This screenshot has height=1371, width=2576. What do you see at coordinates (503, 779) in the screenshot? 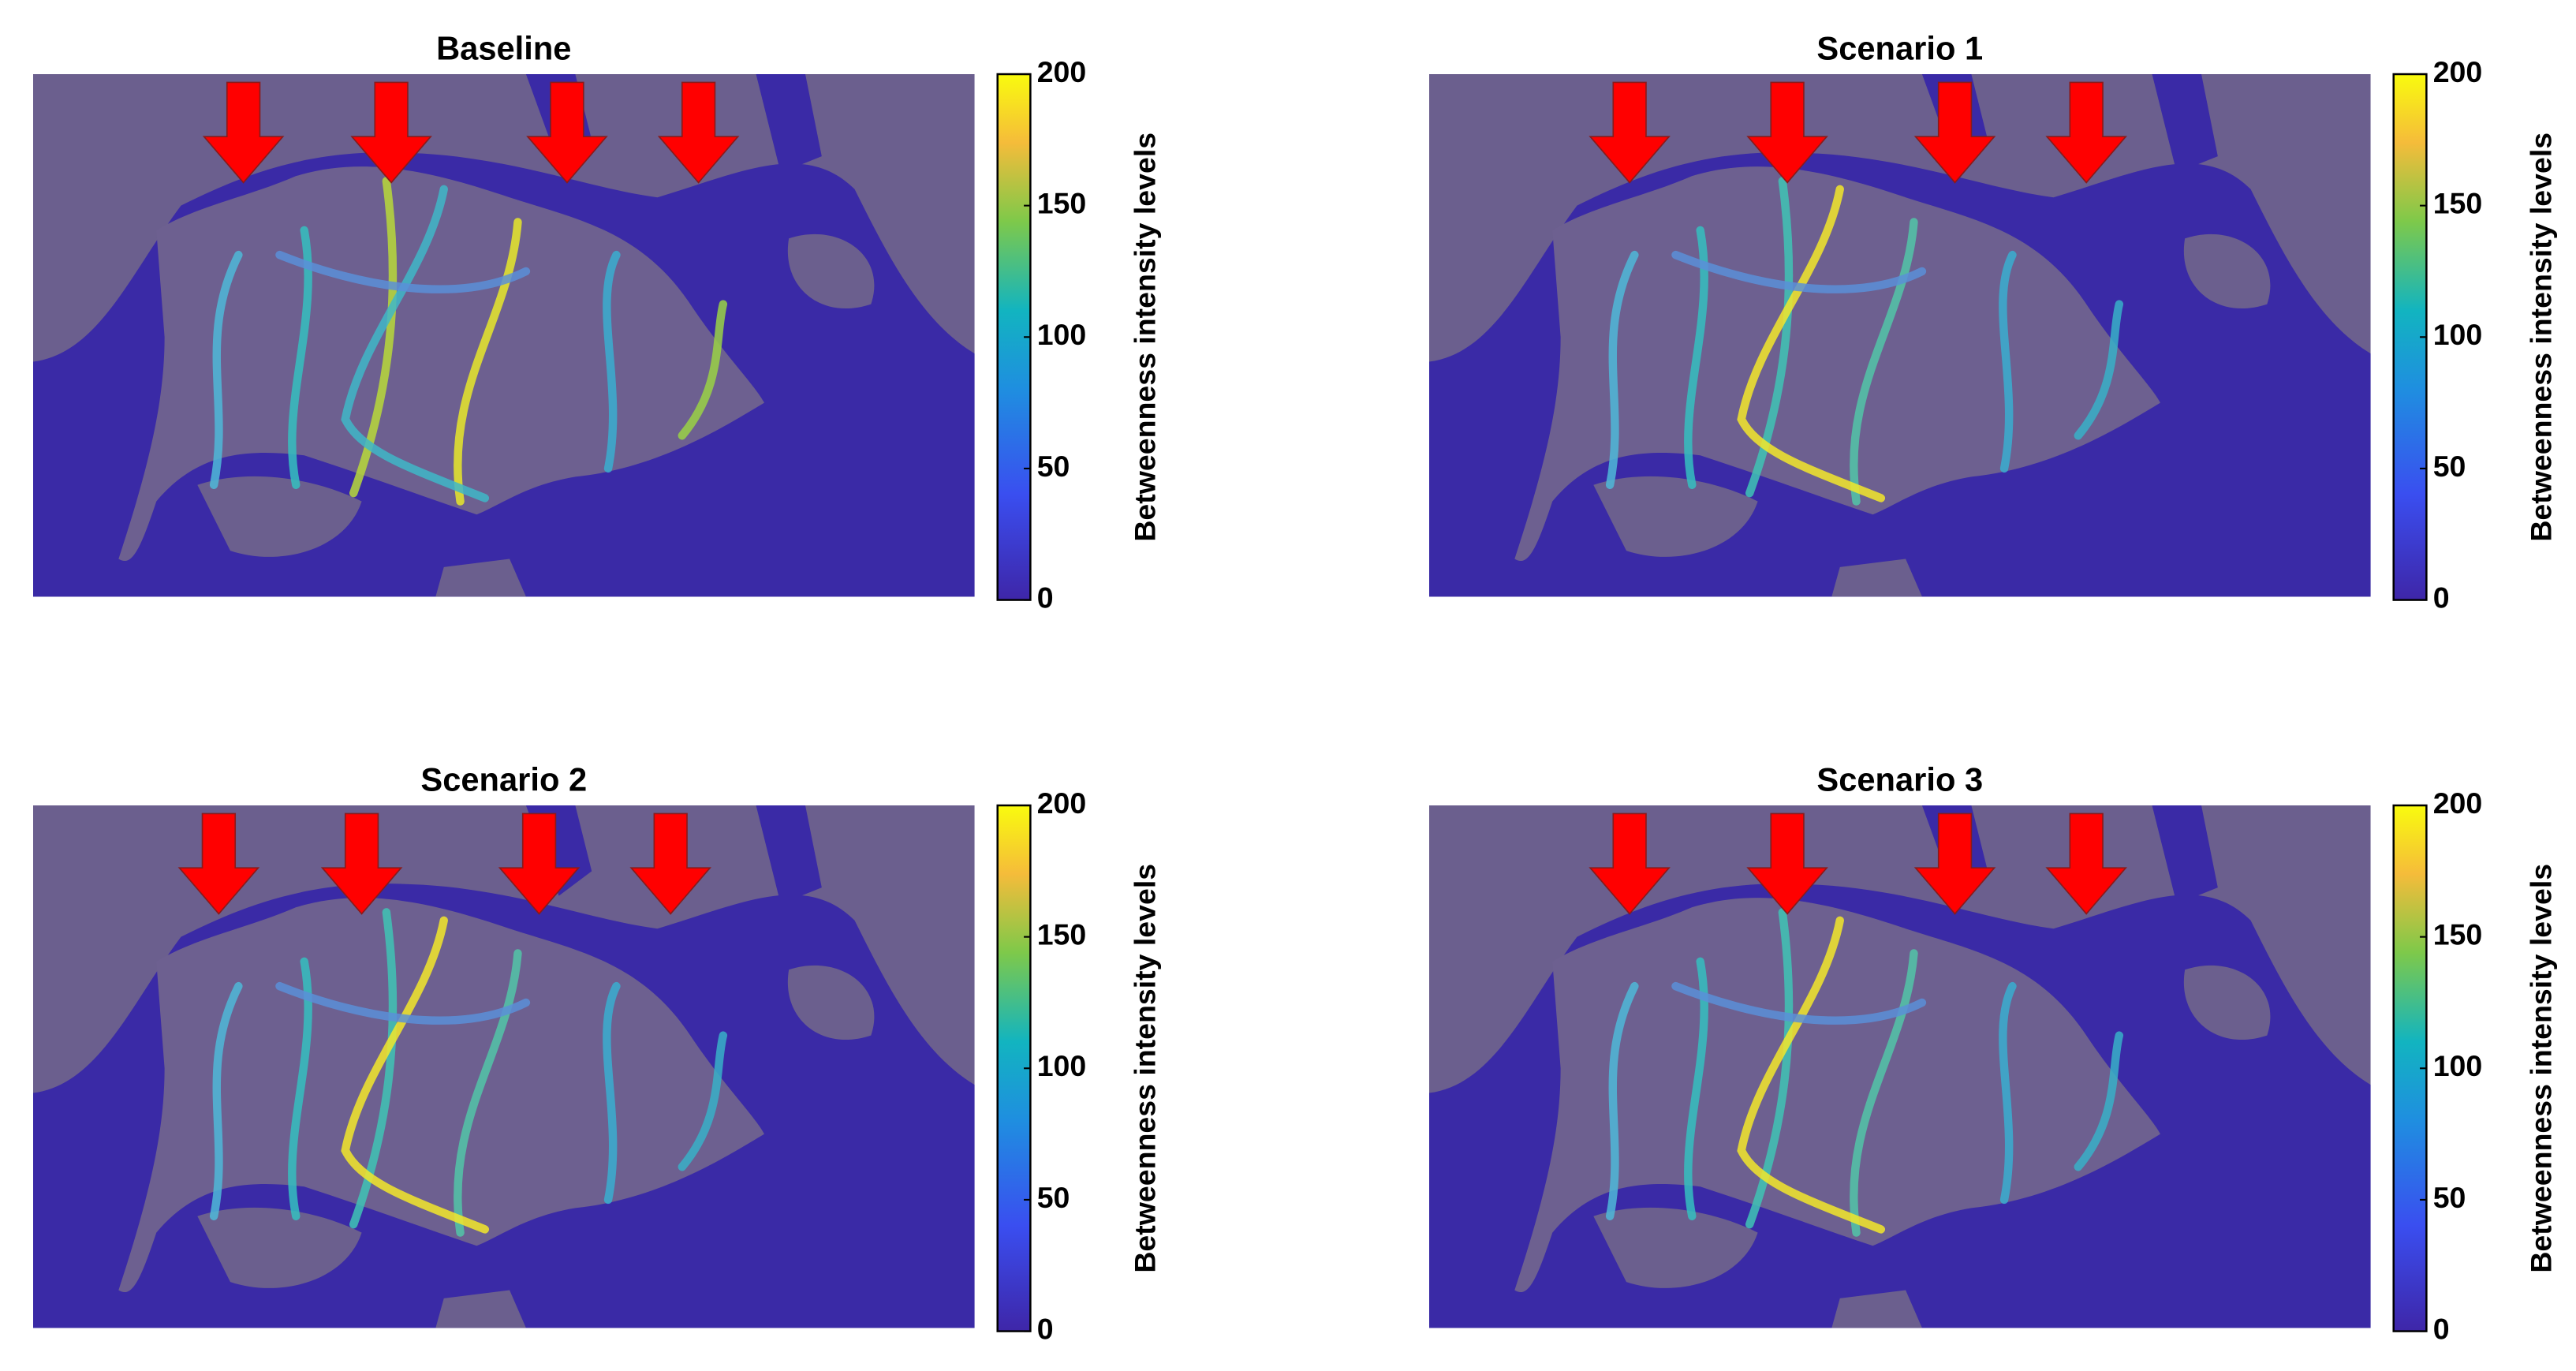
I see `panel-title: Scenario 2` at bounding box center [503, 779].